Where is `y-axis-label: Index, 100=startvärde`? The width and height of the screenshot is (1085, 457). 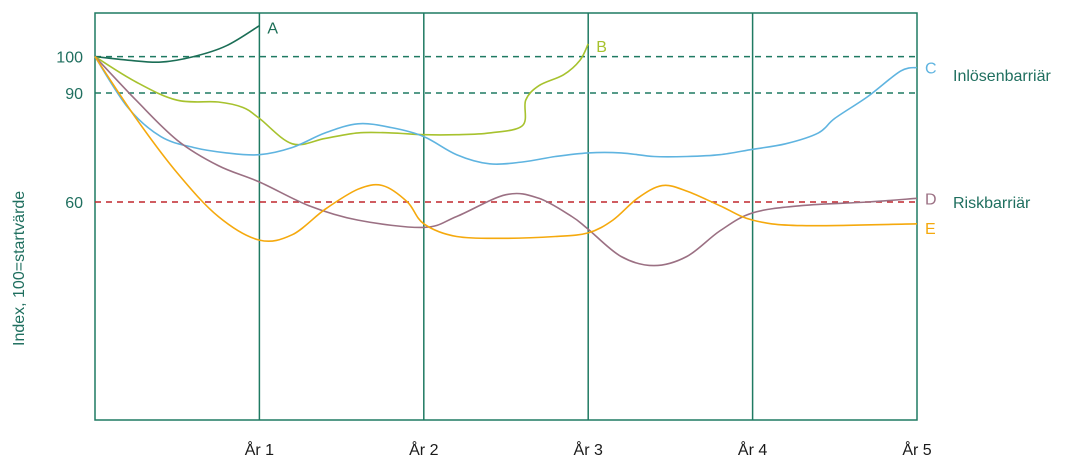 y-axis-label: Index, 100=startvärde is located at coordinates (19, 268).